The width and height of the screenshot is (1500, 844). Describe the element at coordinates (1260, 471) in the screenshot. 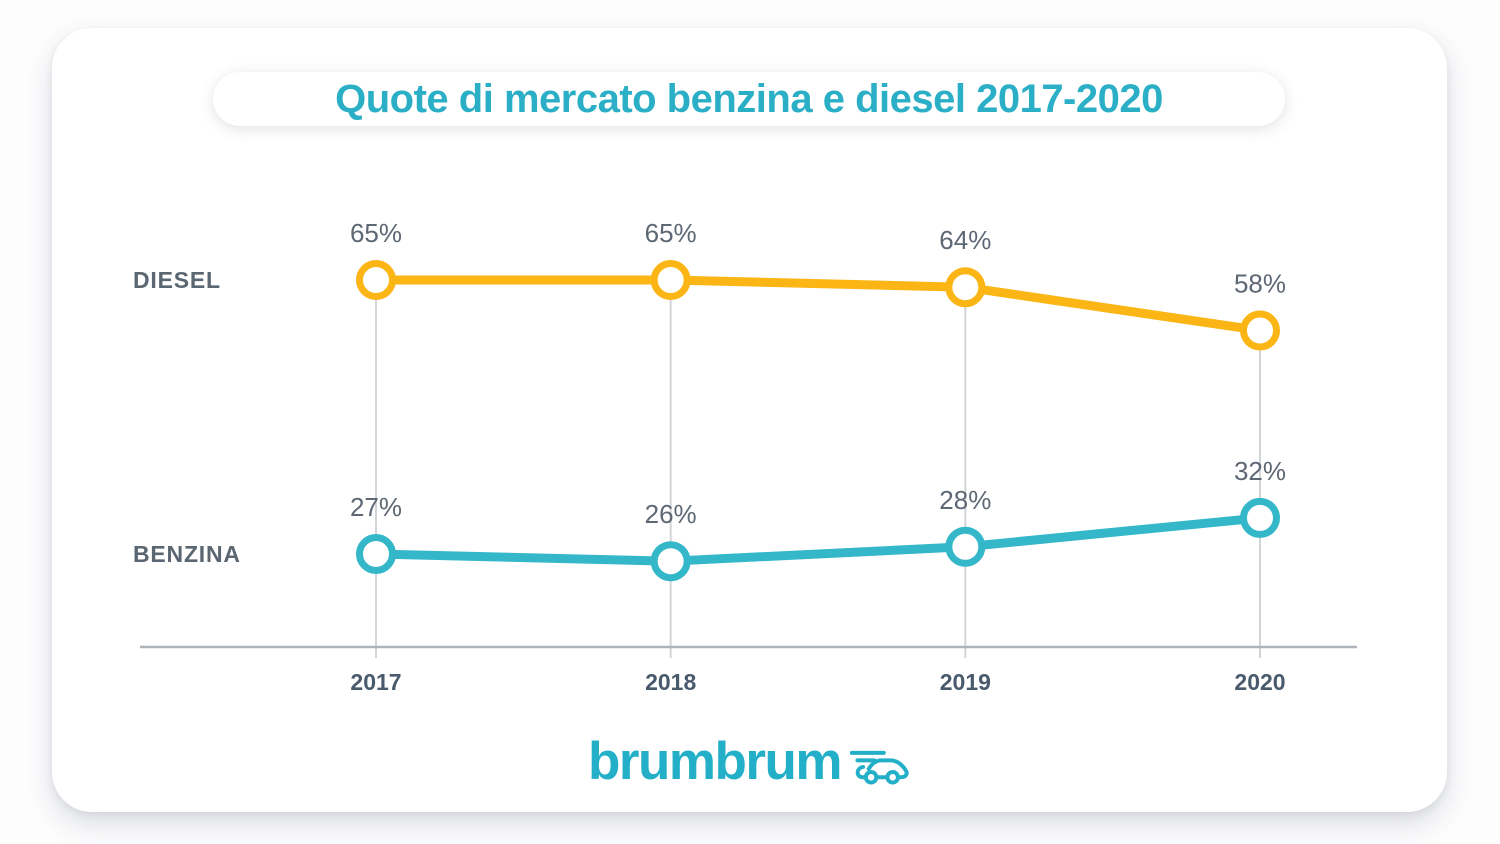

I see `benzina-value-label-2020: 32%` at that location.